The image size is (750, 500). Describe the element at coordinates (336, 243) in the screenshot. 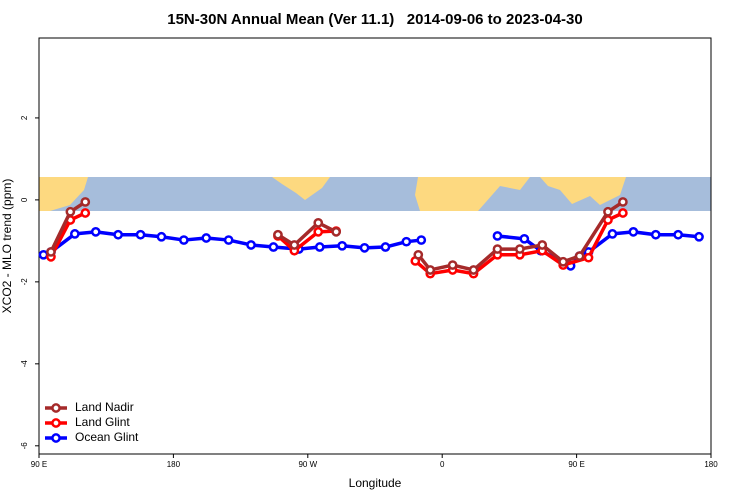

I see `series-line` at that location.